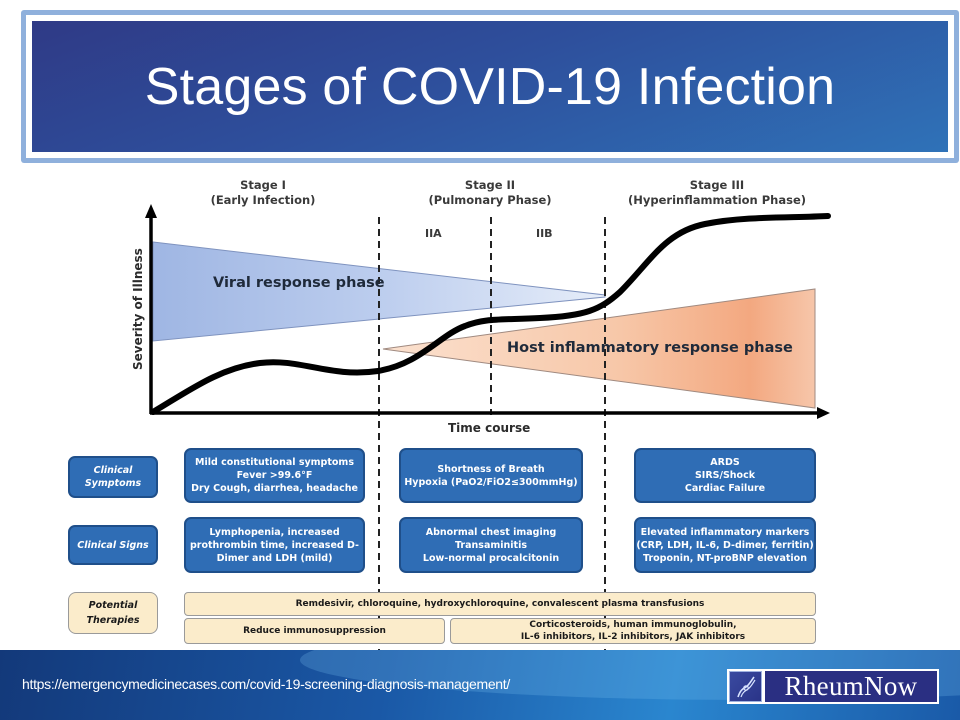 The image size is (960, 720). Describe the element at coordinates (491, 532) in the screenshot. I see `cell-line: Abnormal chest imaging` at that location.